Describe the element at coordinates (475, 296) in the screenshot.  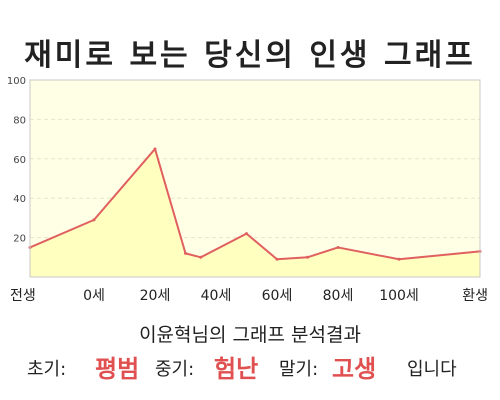
I see `x-tick-label: 환생` at that location.